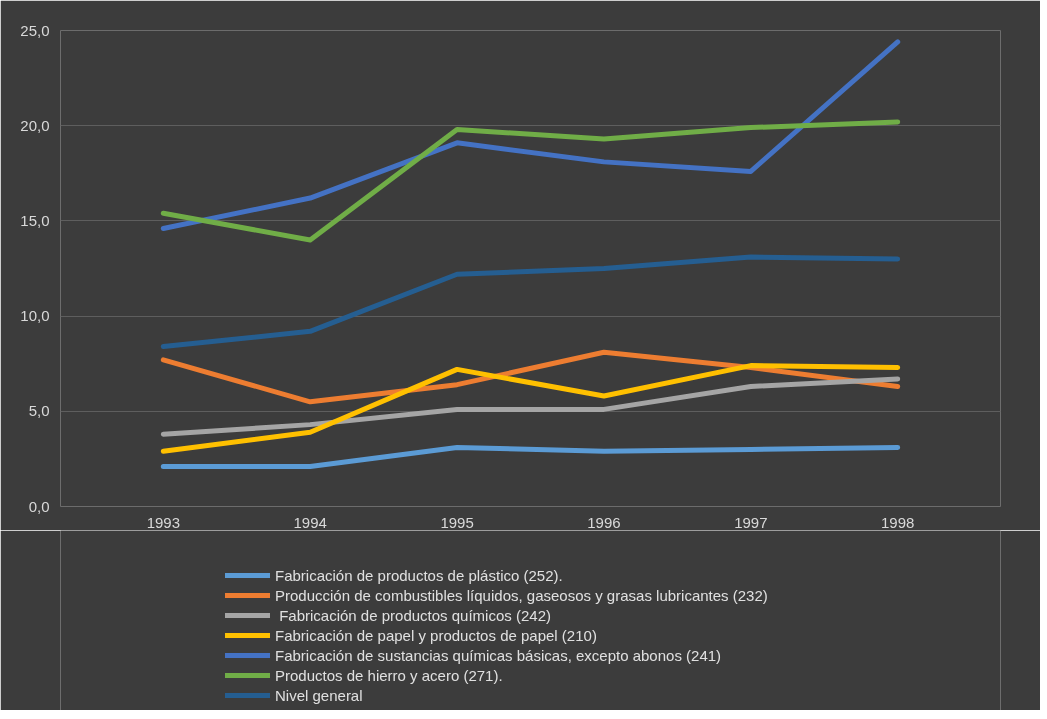 The height and width of the screenshot is (719, 1047). Describe the element at coordinates (751, 522) in the screenshot. I see `x-tick-label: 1997` at that location.